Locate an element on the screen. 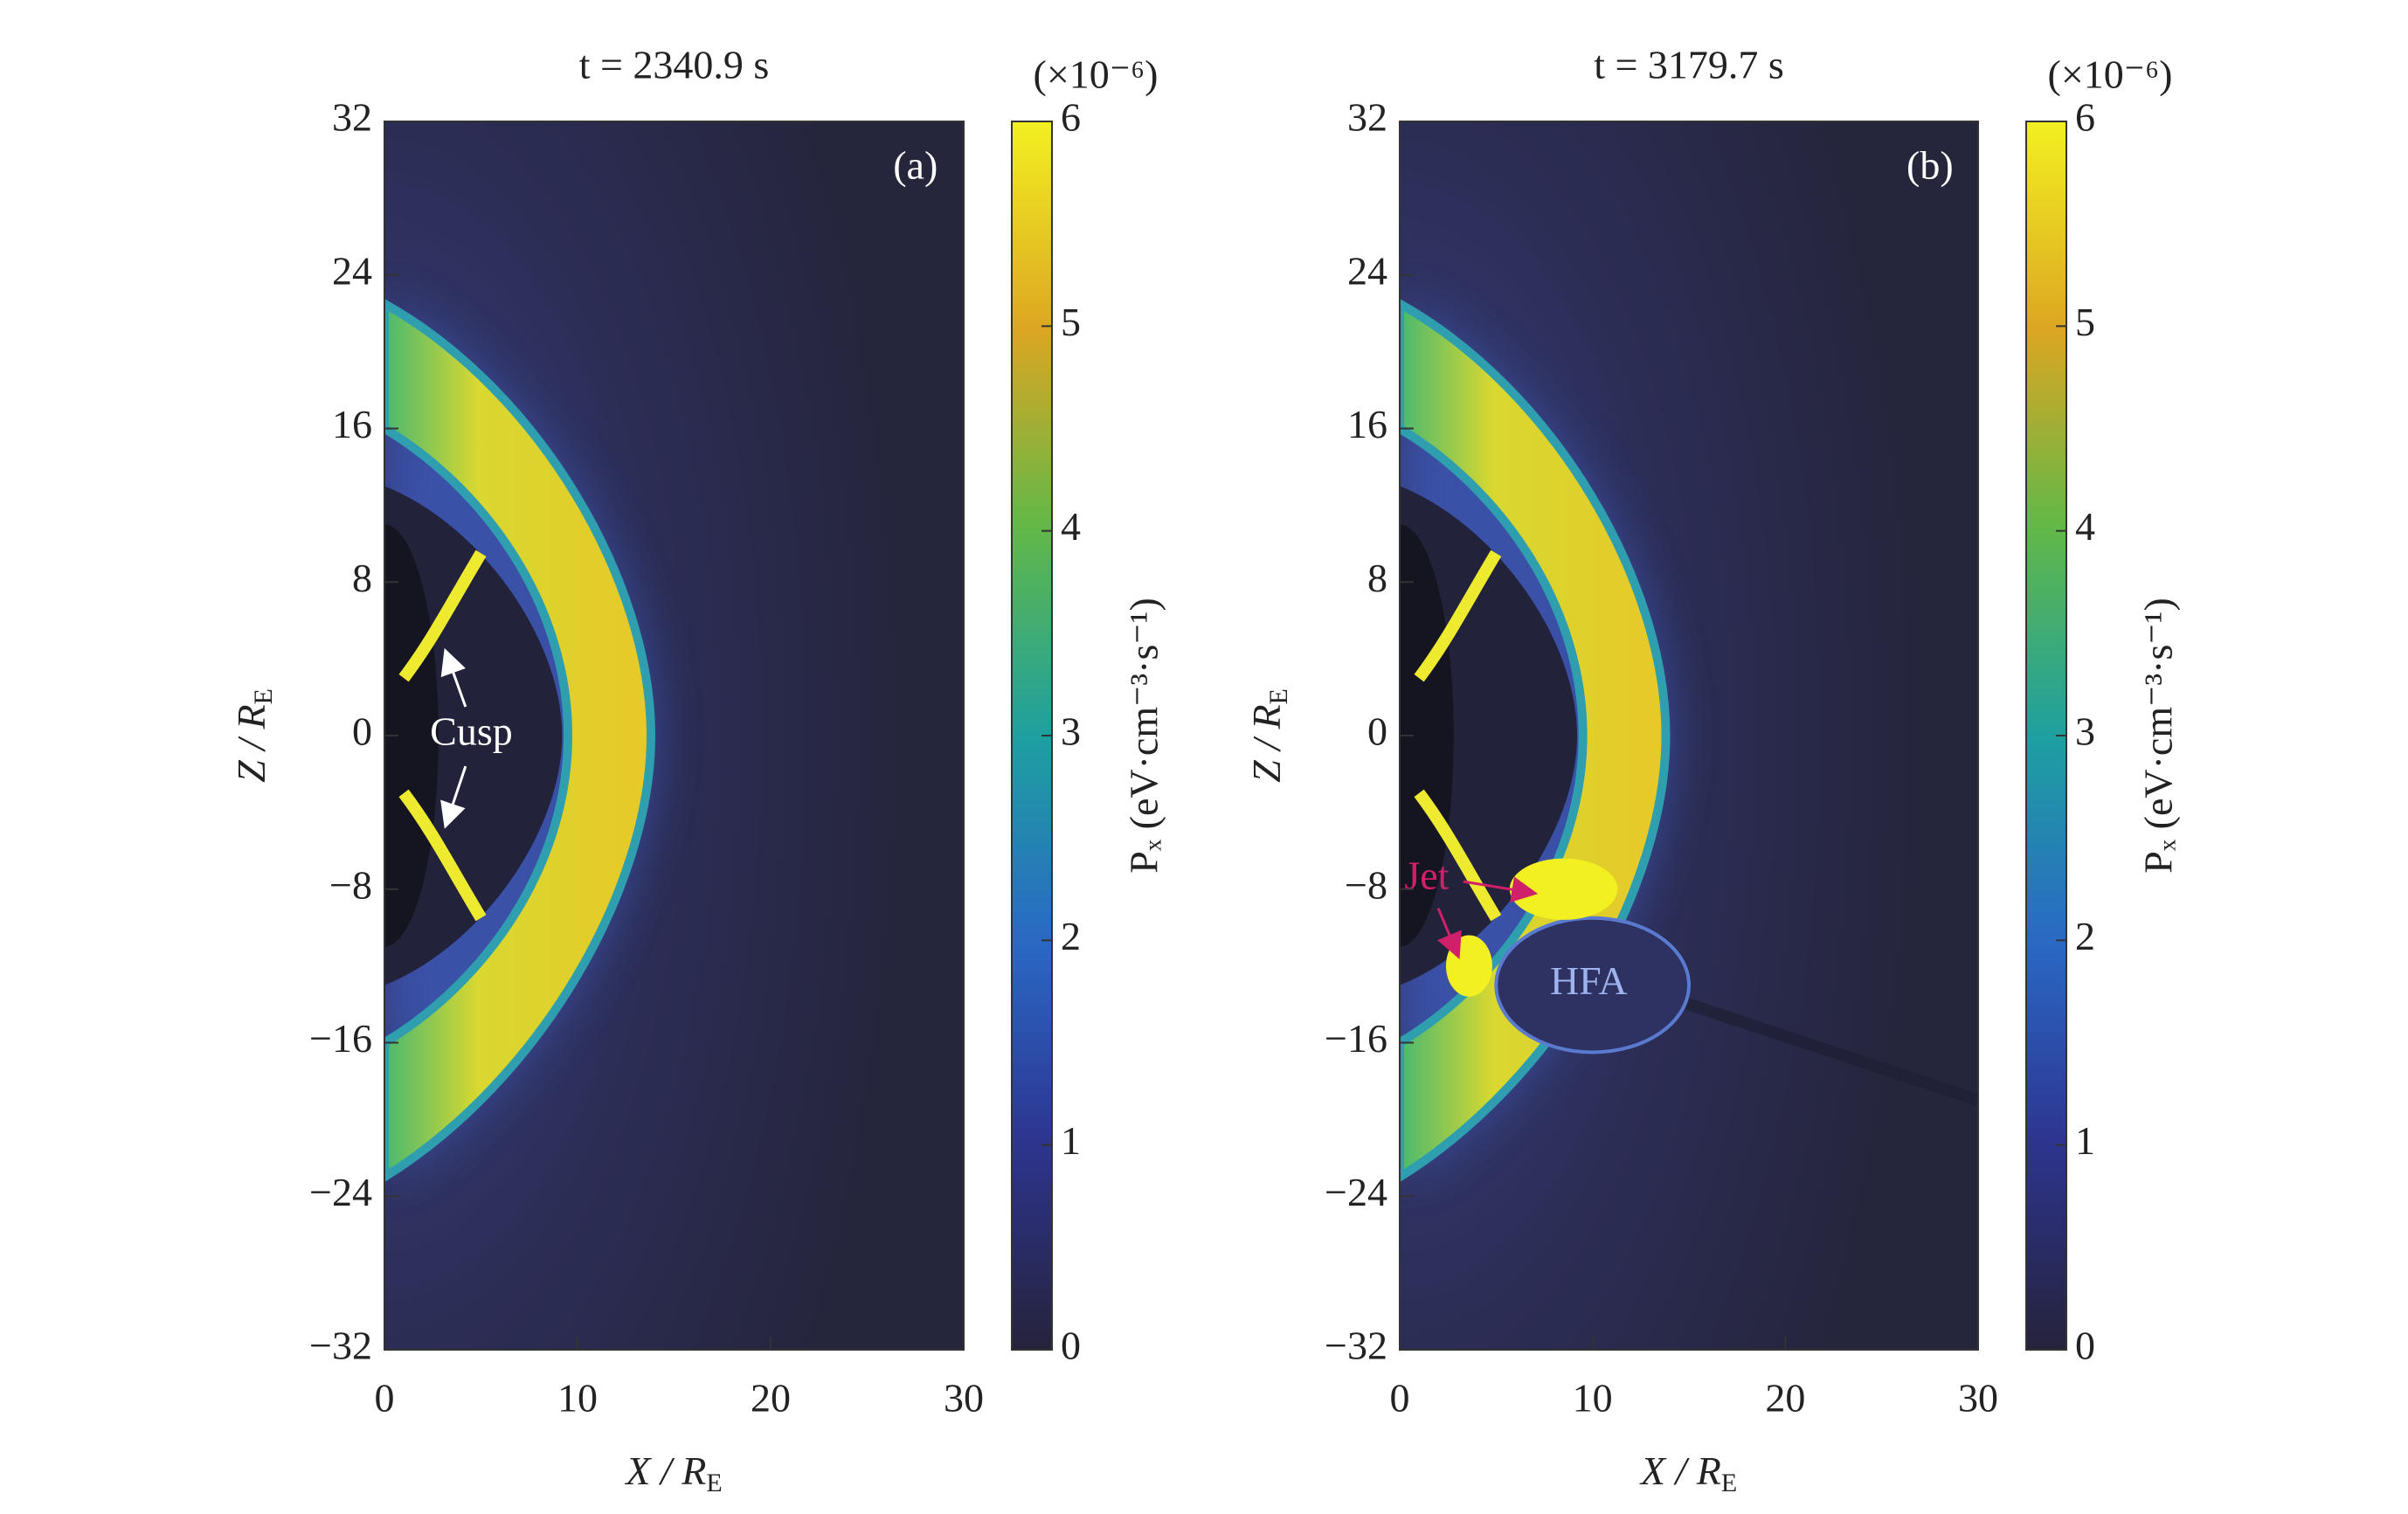  chart-title: t = 2340.9 s is located at coordinates (674, 65).